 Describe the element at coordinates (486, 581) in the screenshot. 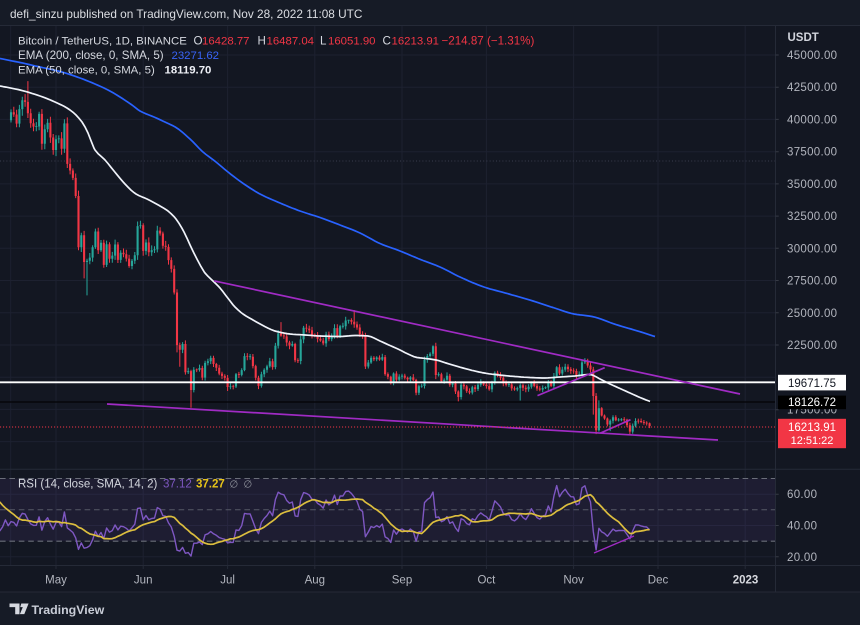

I see `svg-text: Oct` at that location.